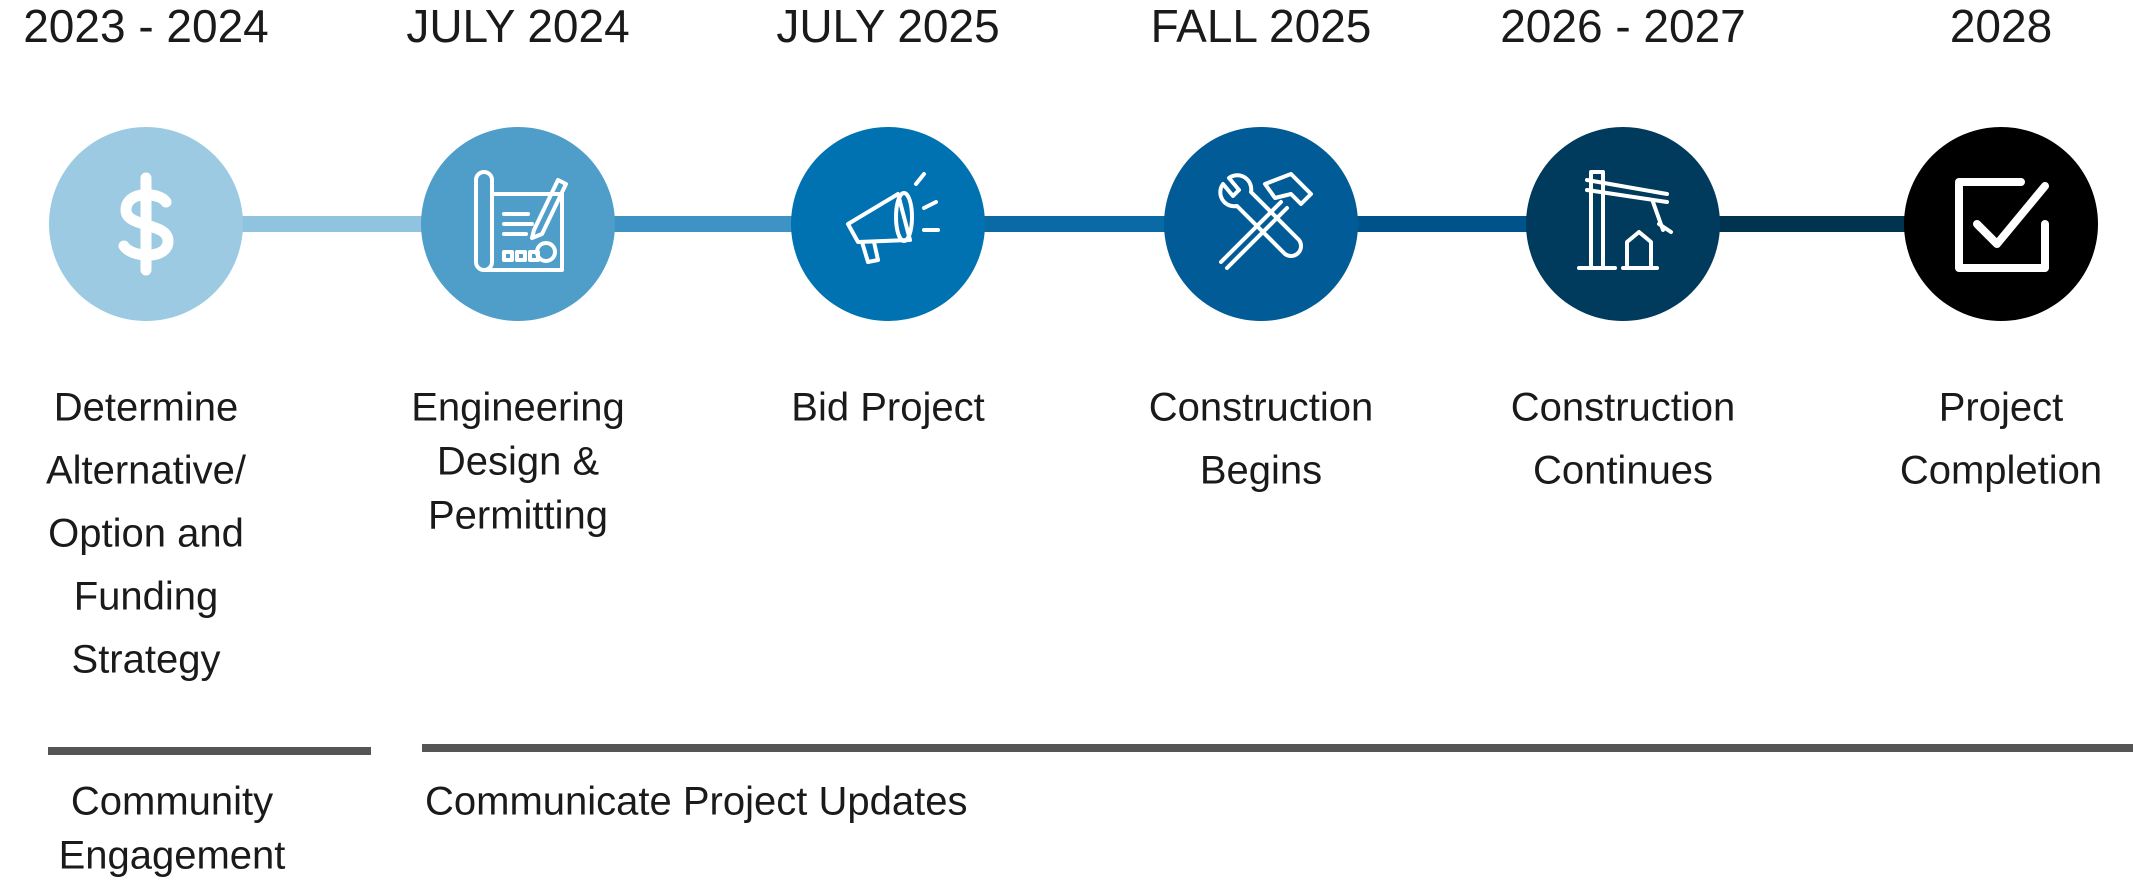 Image resolution: width=2133 pixels, height=880 pixels. I want to click on milestone-label: Funding, so click(146, 597).